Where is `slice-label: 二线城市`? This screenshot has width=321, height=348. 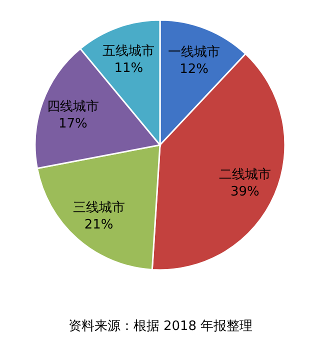
slice-label: 二线城市 is located at coordinates (244, 175).